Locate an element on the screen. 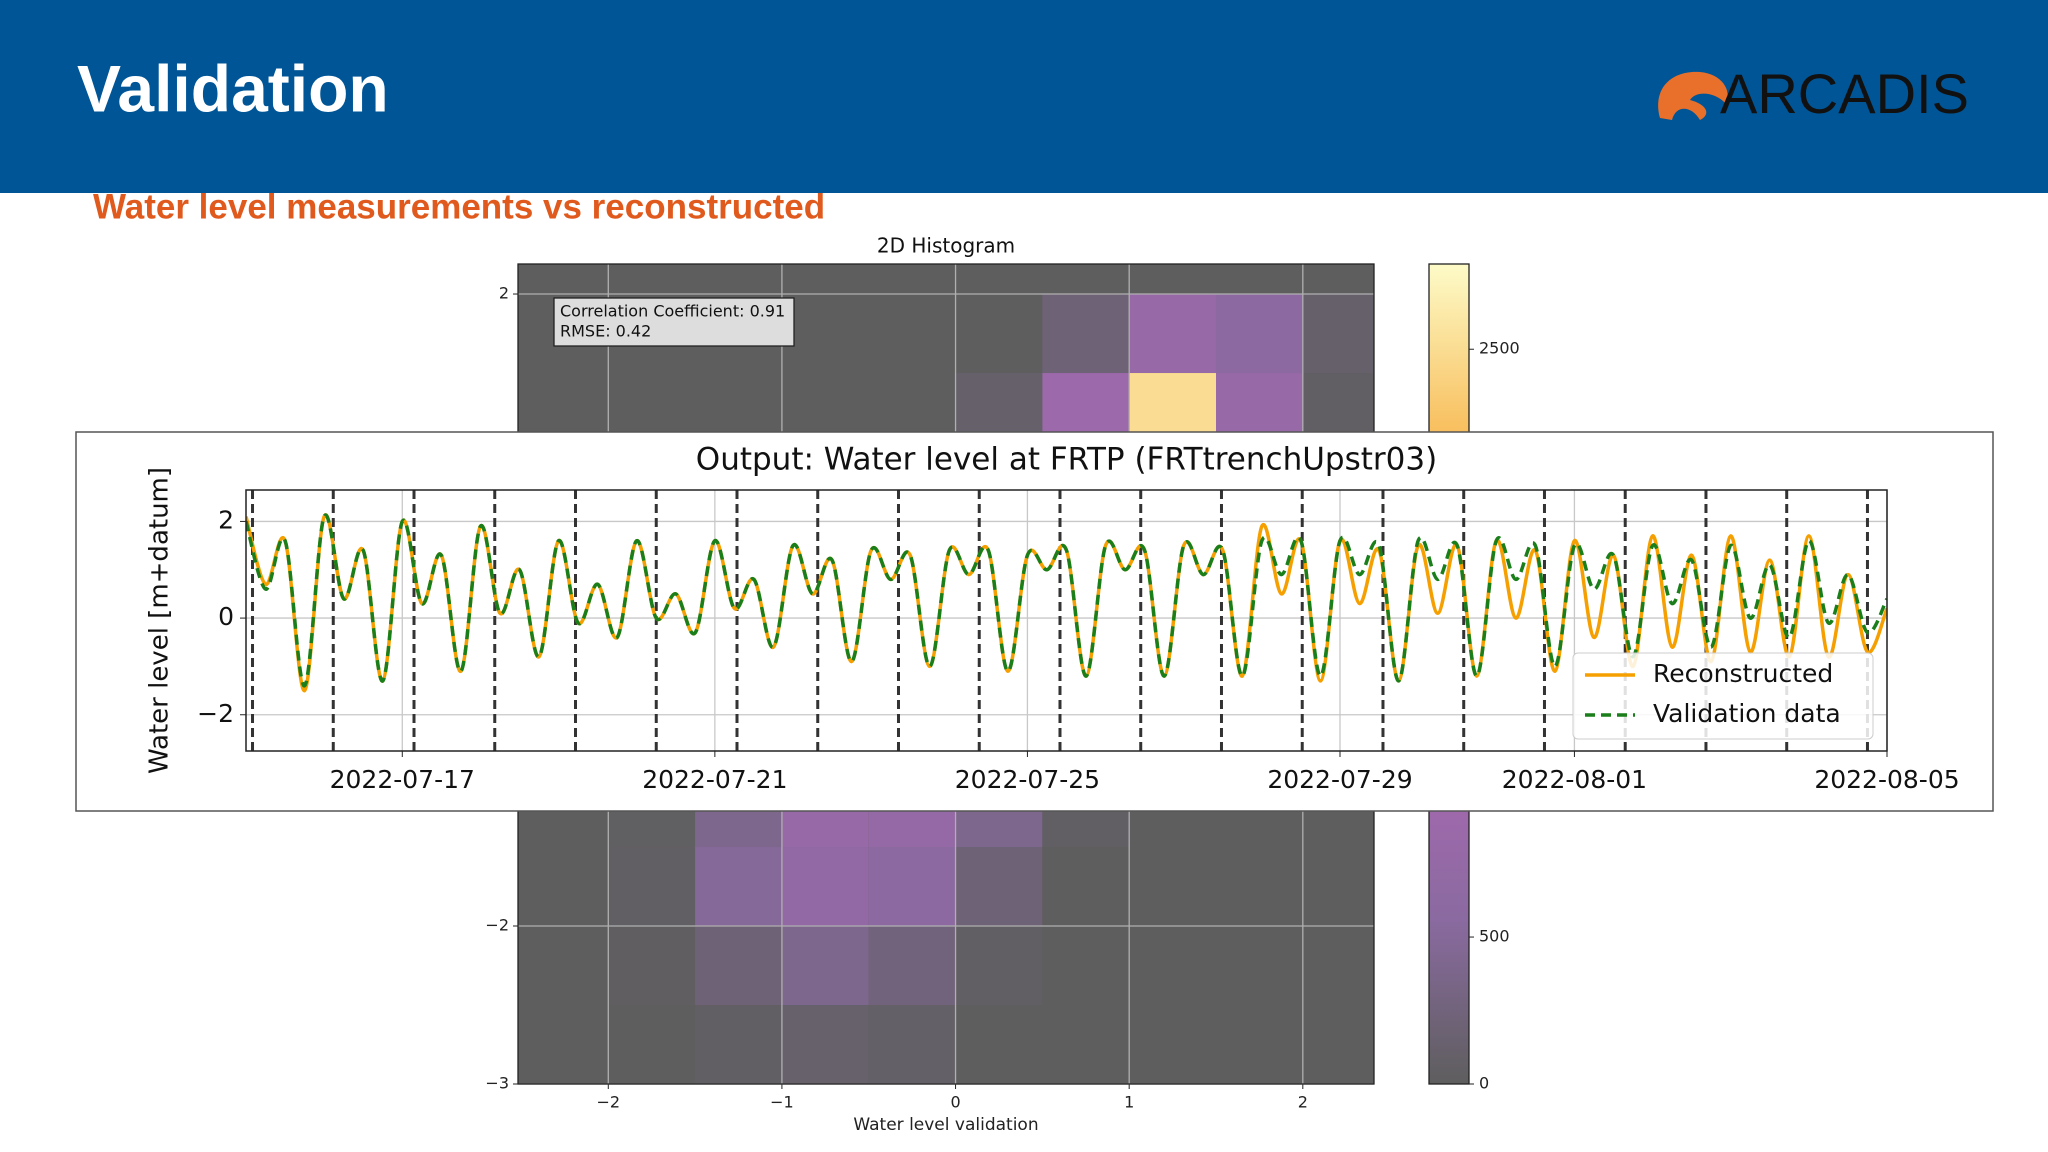 Image resolution: width=2048 pixels, height=1152 pixels. annotation-text: Correlation Coefficient: 0.91 is located at coordinates (672, 311).